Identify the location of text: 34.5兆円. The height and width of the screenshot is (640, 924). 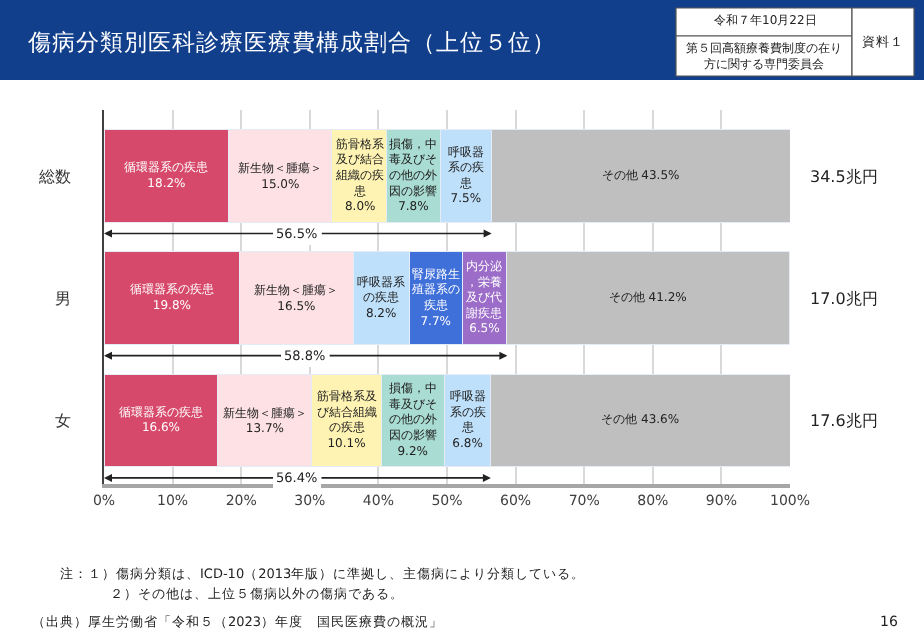
(844, 177).